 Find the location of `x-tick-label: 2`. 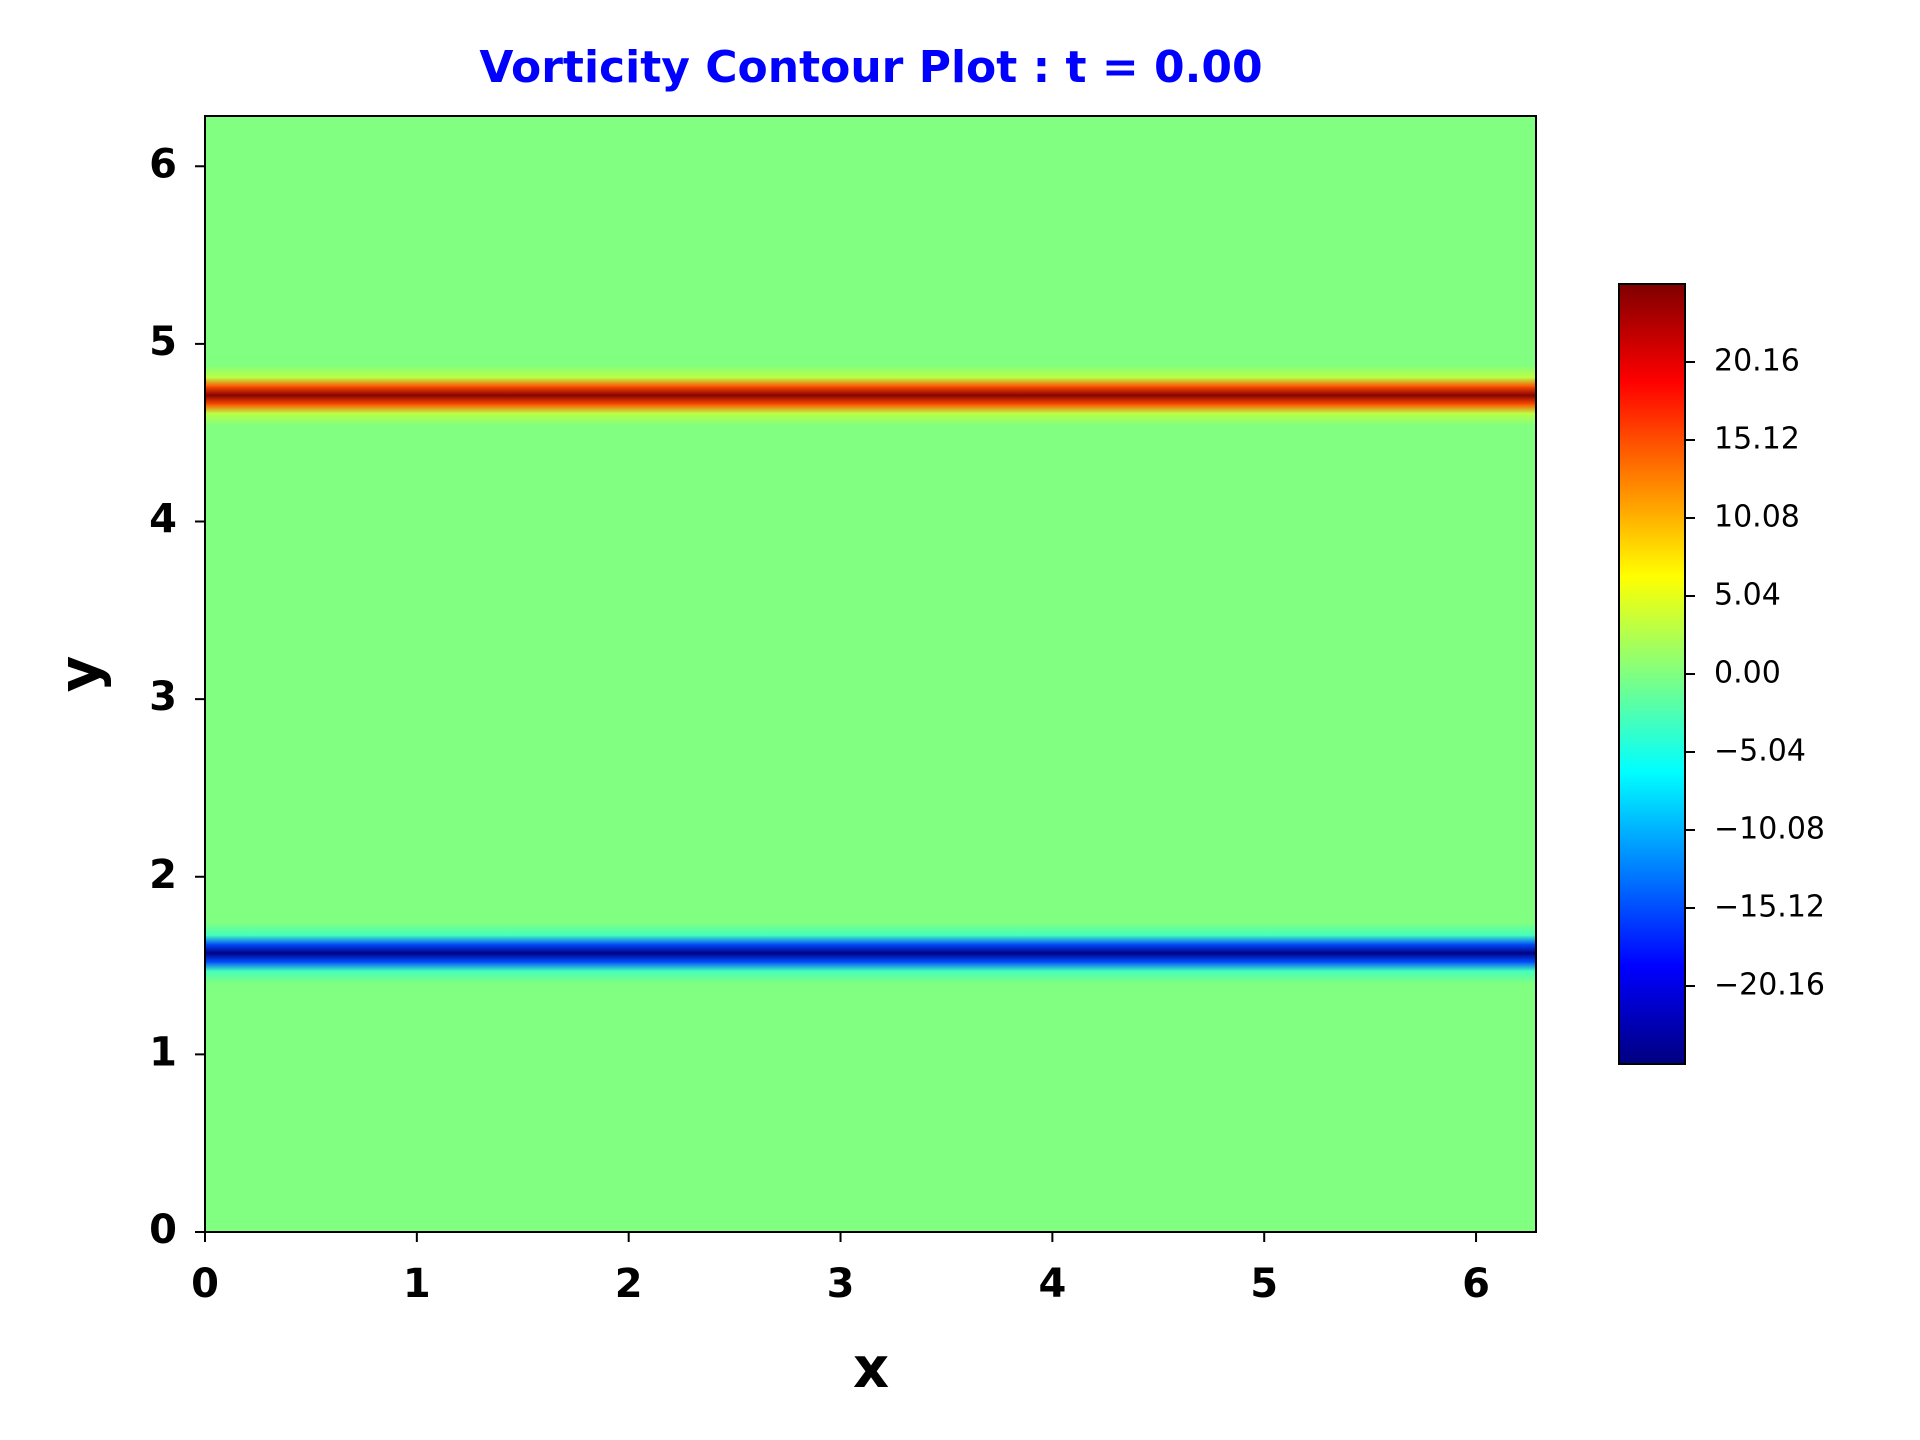

x-tick-label: 2 is located at coordinates (629, 1284).